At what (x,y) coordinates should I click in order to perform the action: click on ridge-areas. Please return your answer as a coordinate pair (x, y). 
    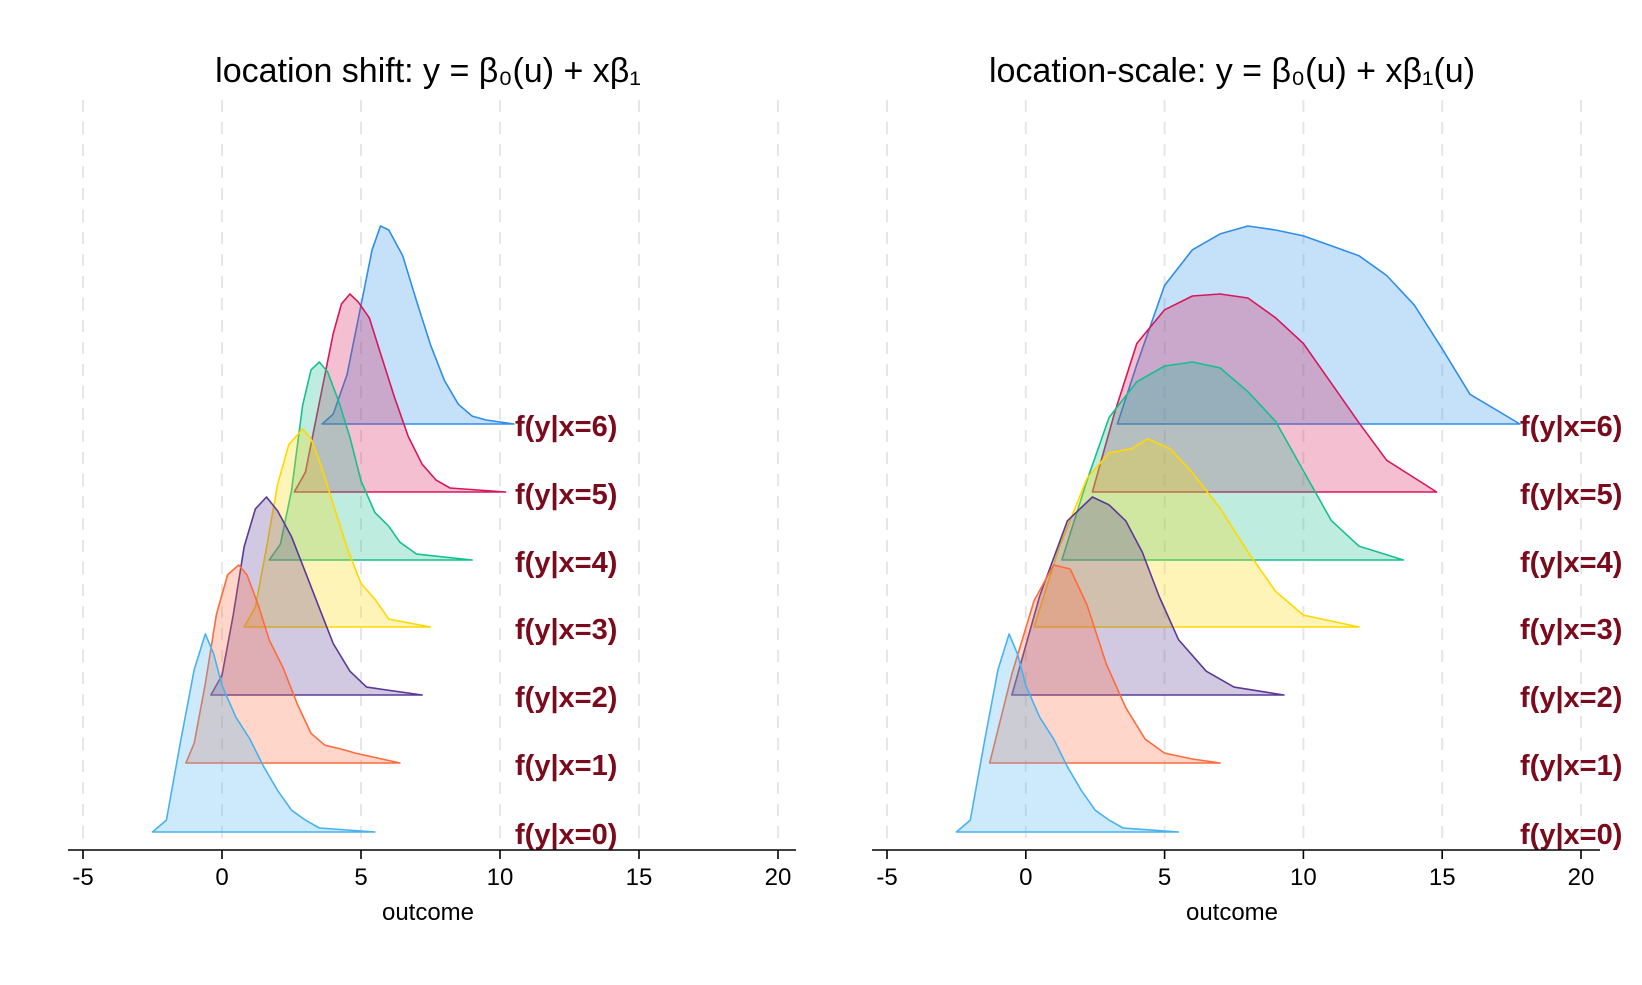
    Looking at the image, I should click on (333, 529).